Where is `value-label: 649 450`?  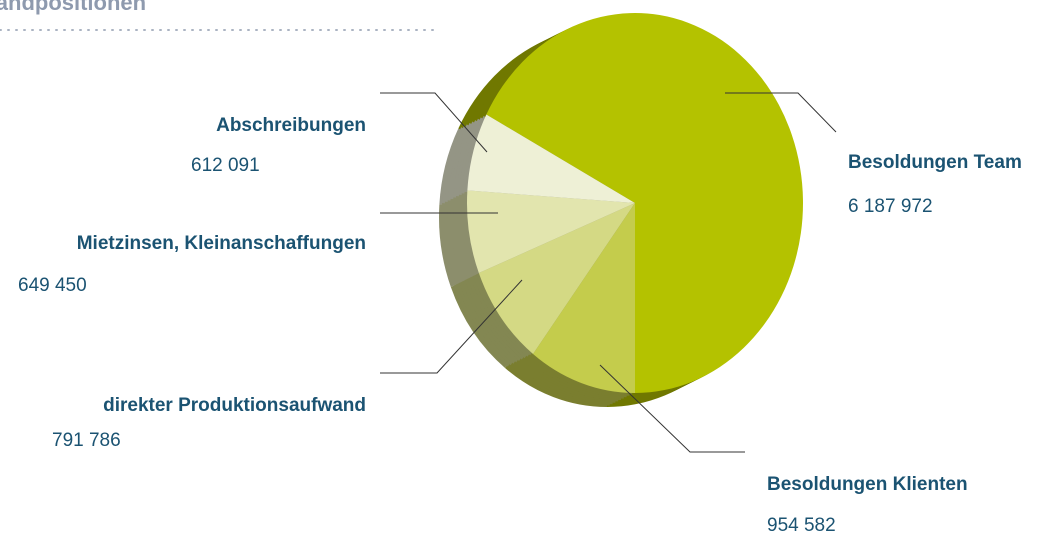 value-label: 649 450 is located at coordinates (52, 285).